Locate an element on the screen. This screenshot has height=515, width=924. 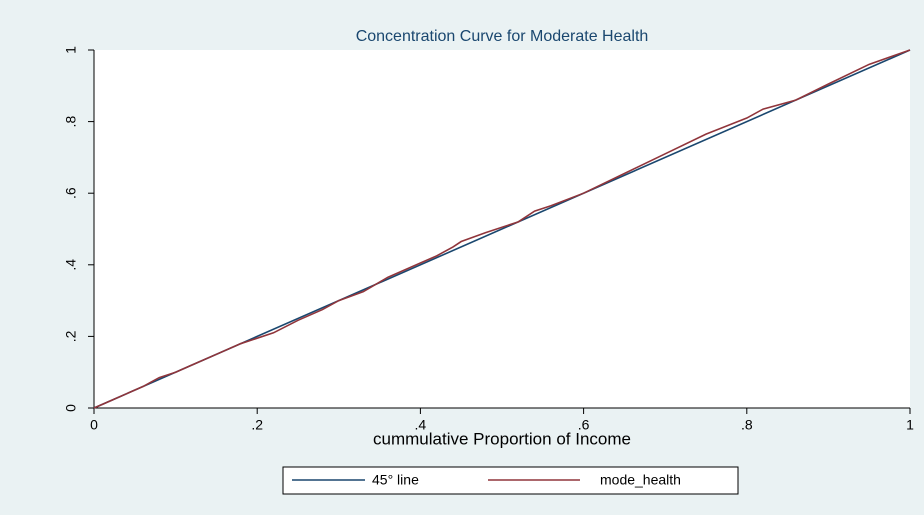
y-tick-label: .2 is located at coordinates (71, 336).